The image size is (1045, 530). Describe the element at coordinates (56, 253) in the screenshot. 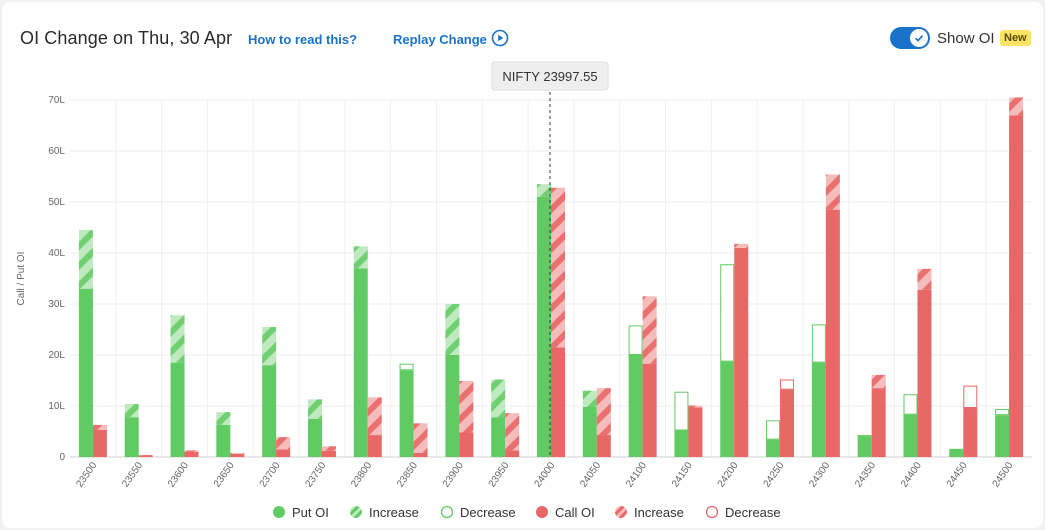

I see `y-tick-label: 40L` at that location.